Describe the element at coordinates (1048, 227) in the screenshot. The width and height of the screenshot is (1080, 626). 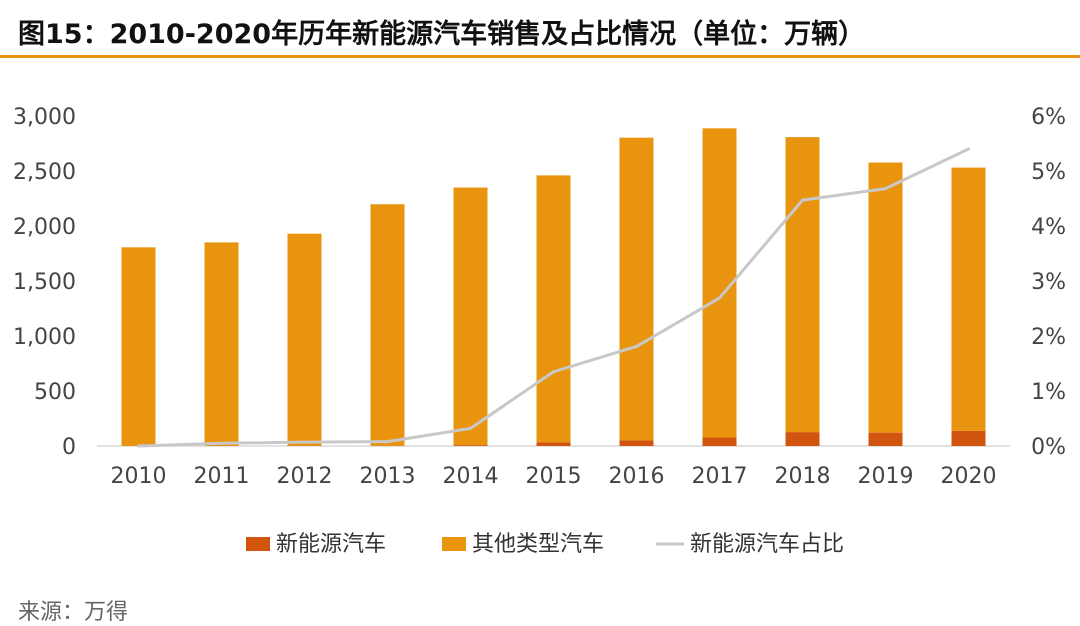
I see `y-right-tick-label: 4%` at that location.